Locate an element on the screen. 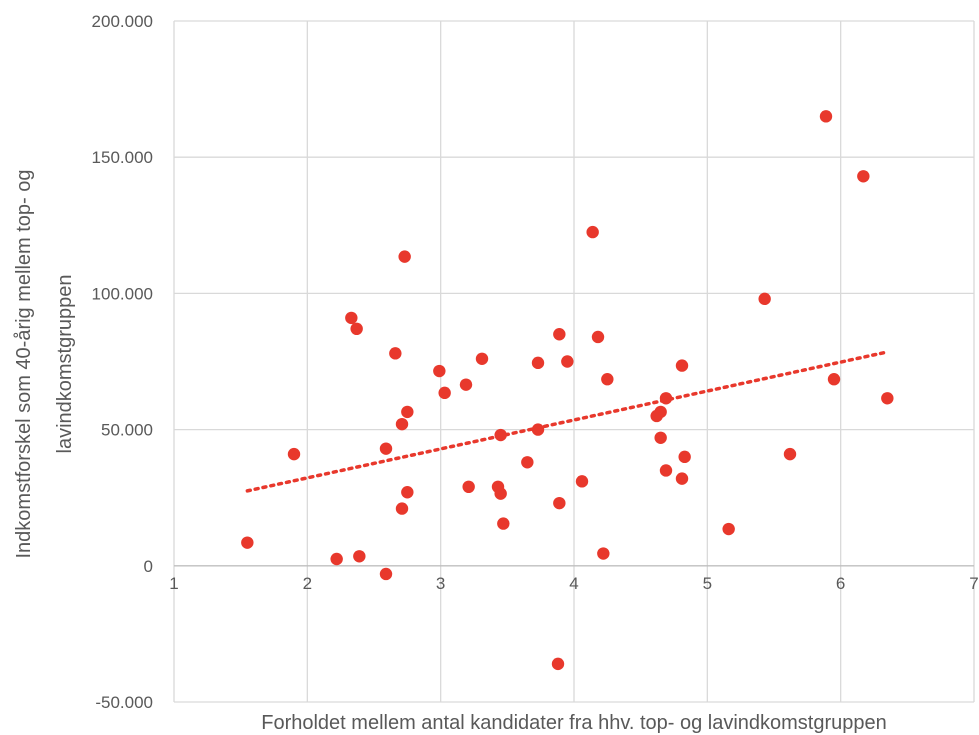 This screenshot has height=735, width=979. x-tick-label: 5 is located at coordinates (707, 583).